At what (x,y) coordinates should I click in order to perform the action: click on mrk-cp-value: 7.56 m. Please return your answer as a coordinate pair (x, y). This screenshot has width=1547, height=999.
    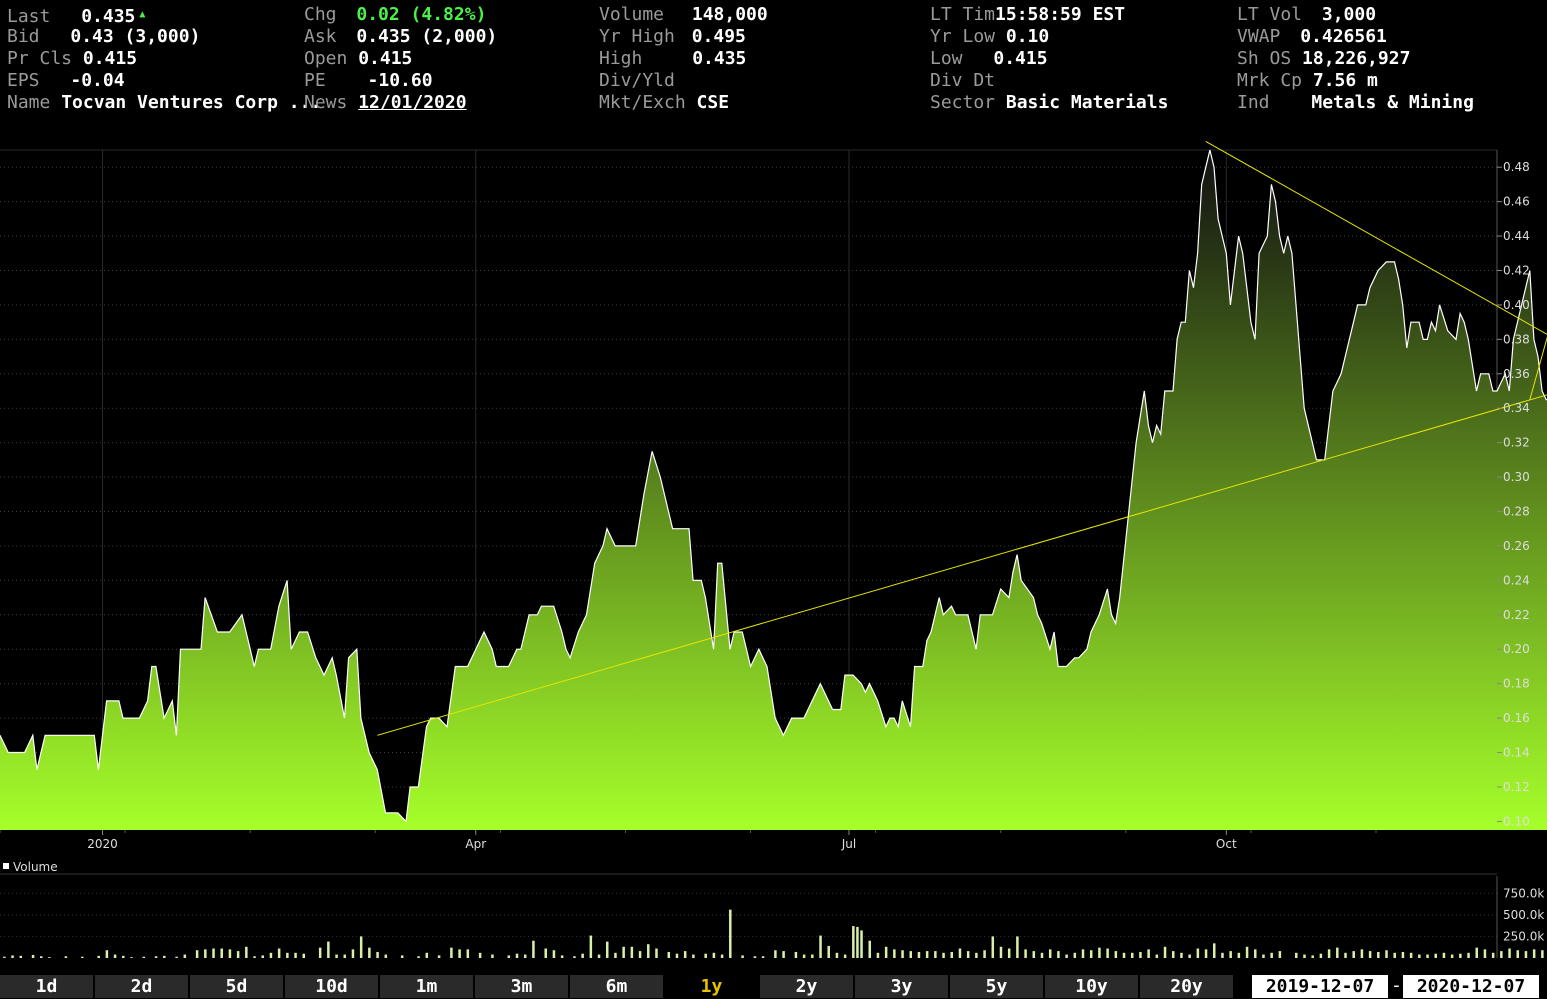
    Looking at the image, I should click on (1345, 80).